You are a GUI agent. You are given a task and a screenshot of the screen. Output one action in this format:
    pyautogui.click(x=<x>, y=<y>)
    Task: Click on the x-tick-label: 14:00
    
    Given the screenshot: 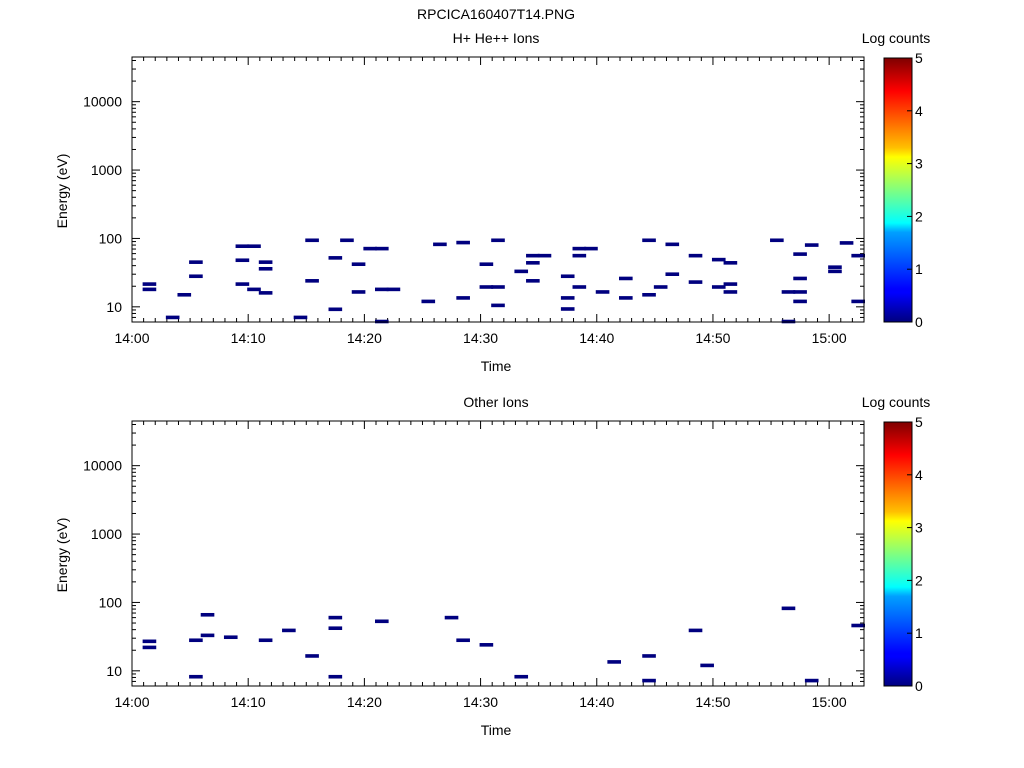 What is the action you would take?
    pyautogui.click(x=131, y=338)
    